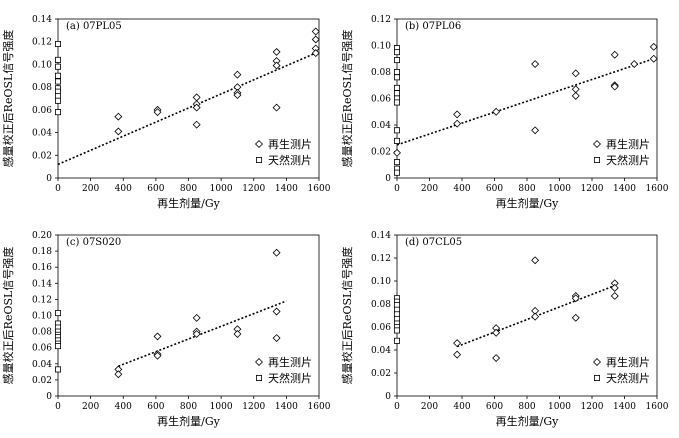 This screenshot has height=438, width=679. Describe the element at coordinates (397, 407) in the screenshot. I see `x-tick-label: 0` at that location.